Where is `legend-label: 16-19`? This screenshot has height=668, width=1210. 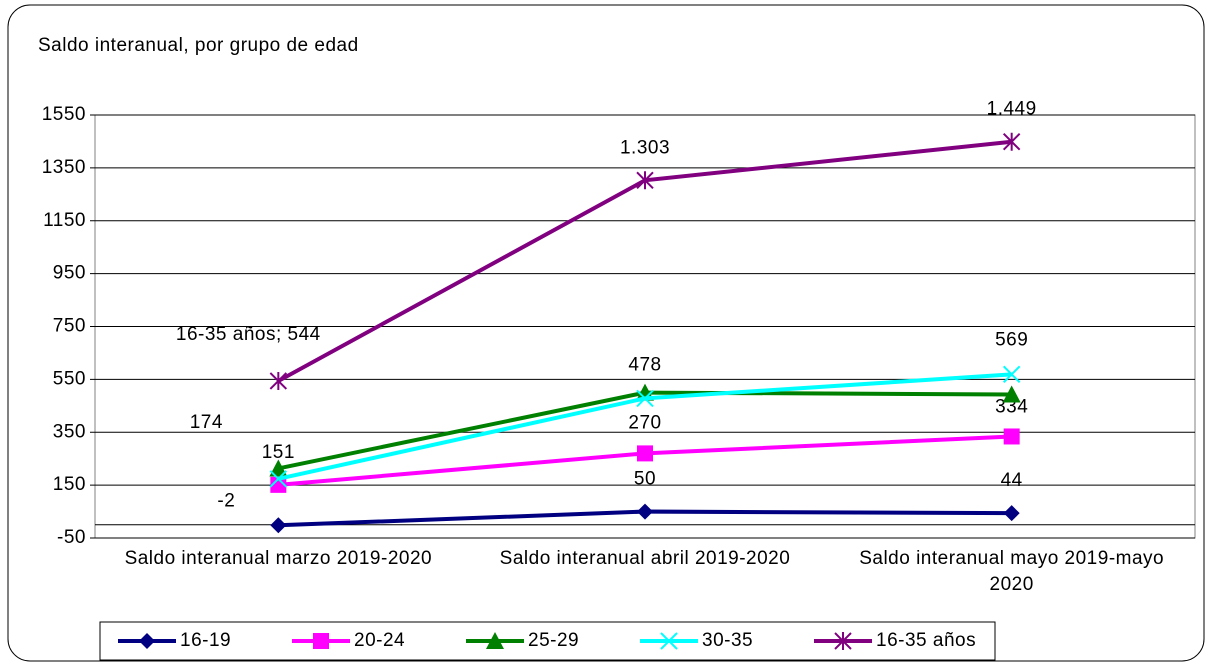
legend-label: 16-19 is located at coordinates (205, 640).